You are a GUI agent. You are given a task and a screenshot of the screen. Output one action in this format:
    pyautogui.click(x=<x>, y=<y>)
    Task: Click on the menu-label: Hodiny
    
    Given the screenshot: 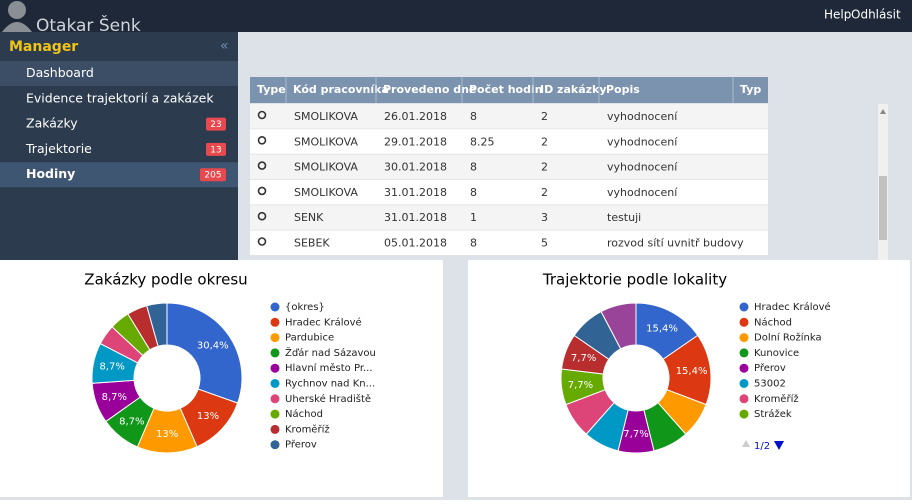 What is the action you would take?
    pyautogui.click(x=50, y=173)
    